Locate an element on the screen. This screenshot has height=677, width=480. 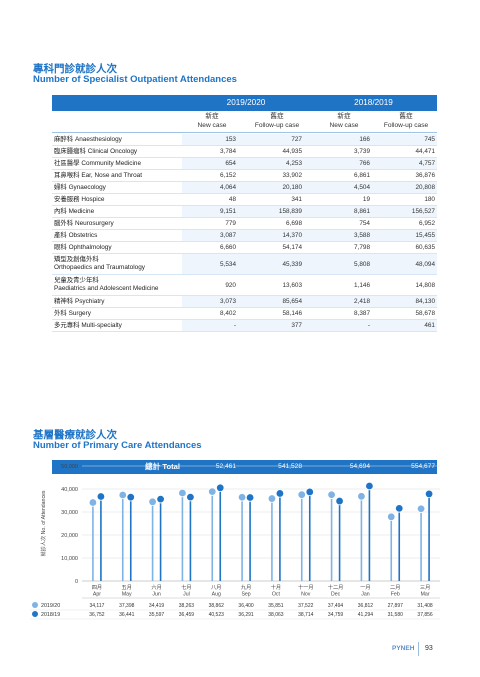
data-label: 34,117 is located at coordinates (96, 606).